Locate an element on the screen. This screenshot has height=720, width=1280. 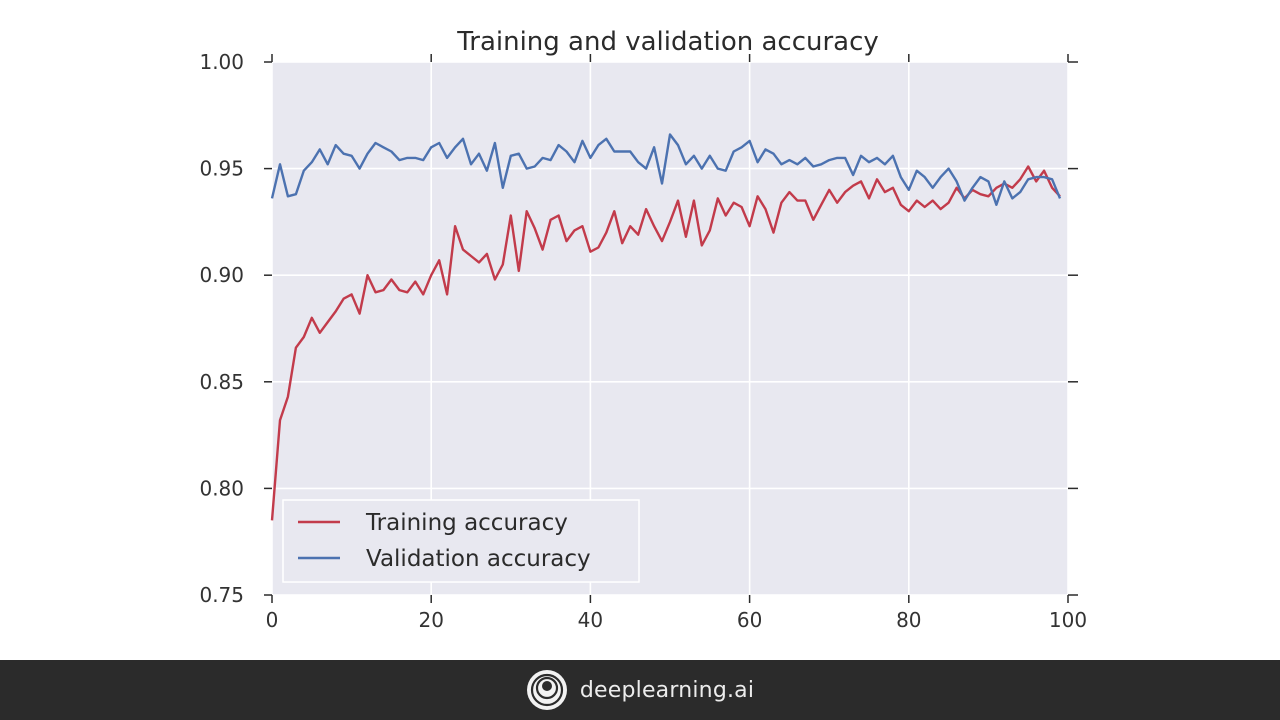
legend: Training accuracy Validation accuracy is located at coordinates (461, 541).